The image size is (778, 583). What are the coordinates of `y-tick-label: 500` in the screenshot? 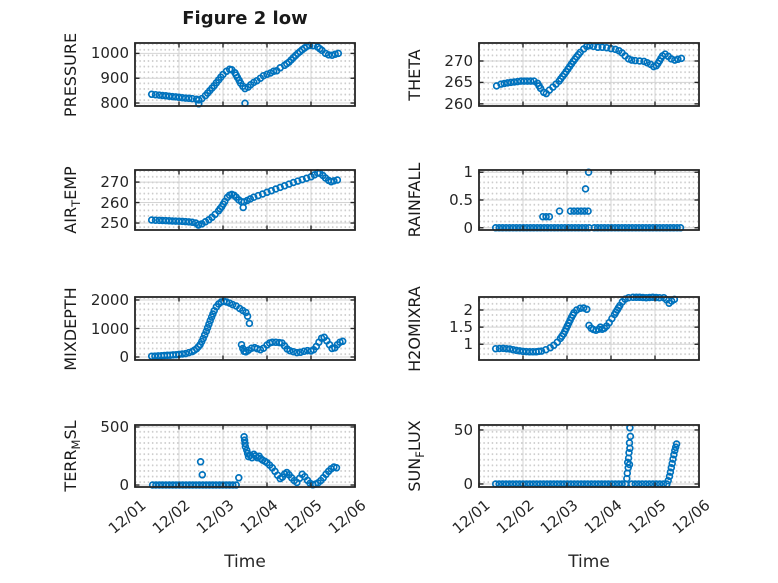 It's located at (114, 426).